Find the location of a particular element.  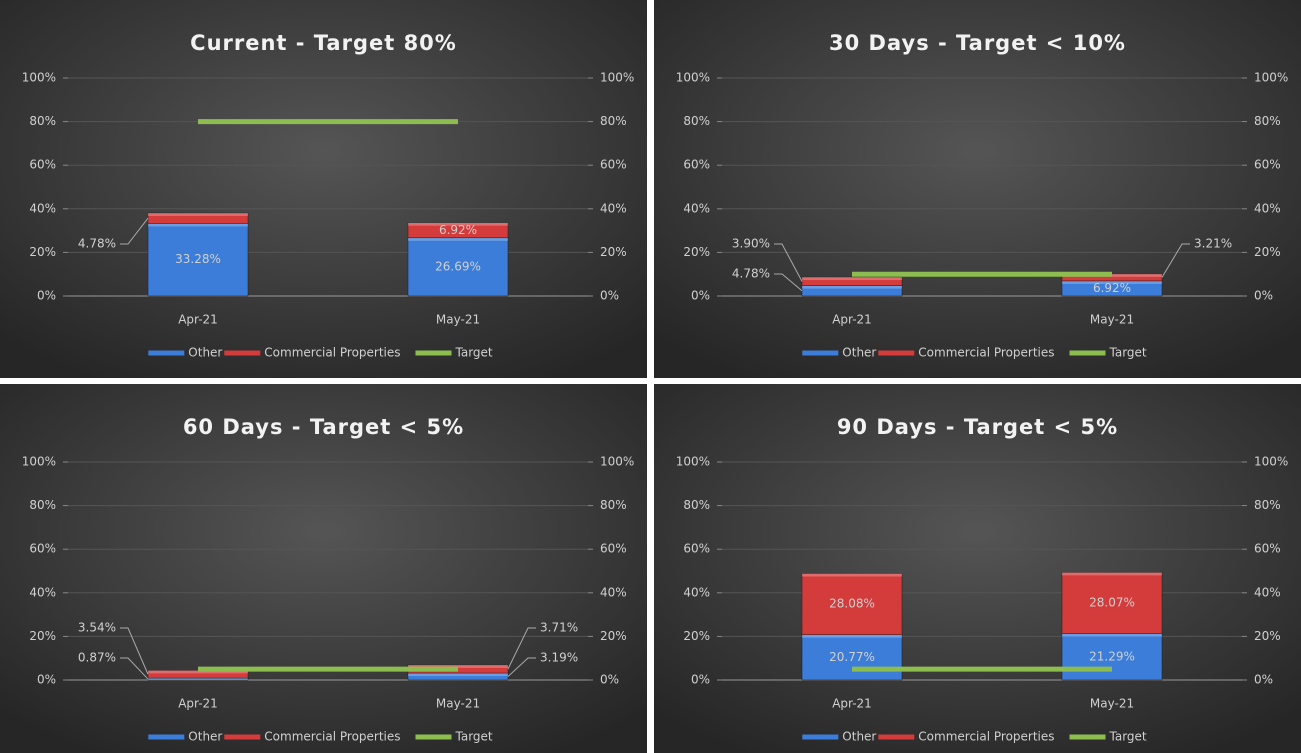

data-label: 21.29% is located at coordinates (1112, 656).